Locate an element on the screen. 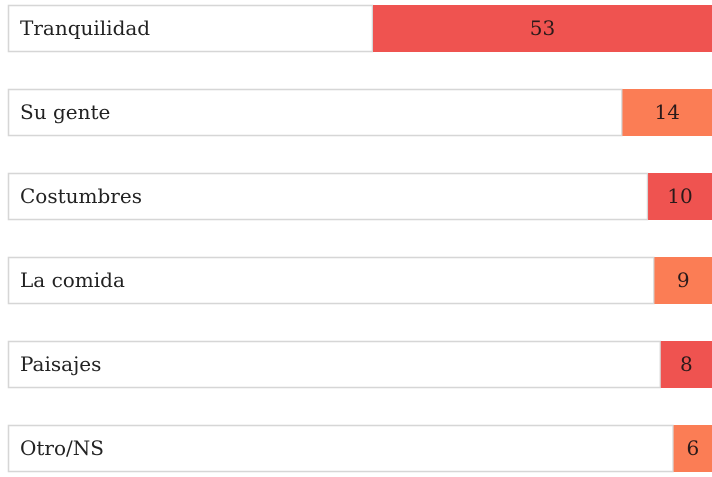 Image resolution: width=712 pixels, height=477 pixels. category-label: Paisajes is located at coordinates (60, 364).